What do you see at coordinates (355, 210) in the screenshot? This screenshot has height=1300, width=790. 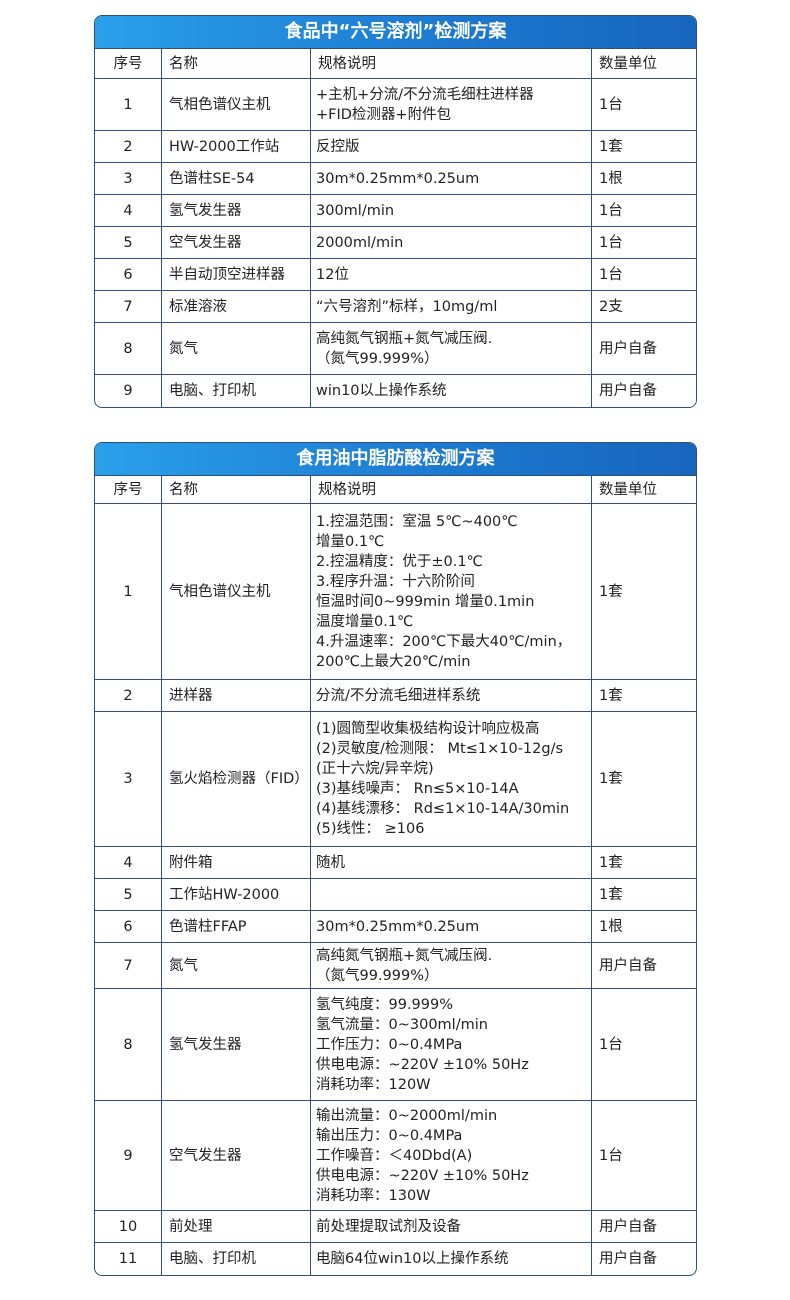 I see `spec-line: 300ml/min` at bounding box center [355, 210].